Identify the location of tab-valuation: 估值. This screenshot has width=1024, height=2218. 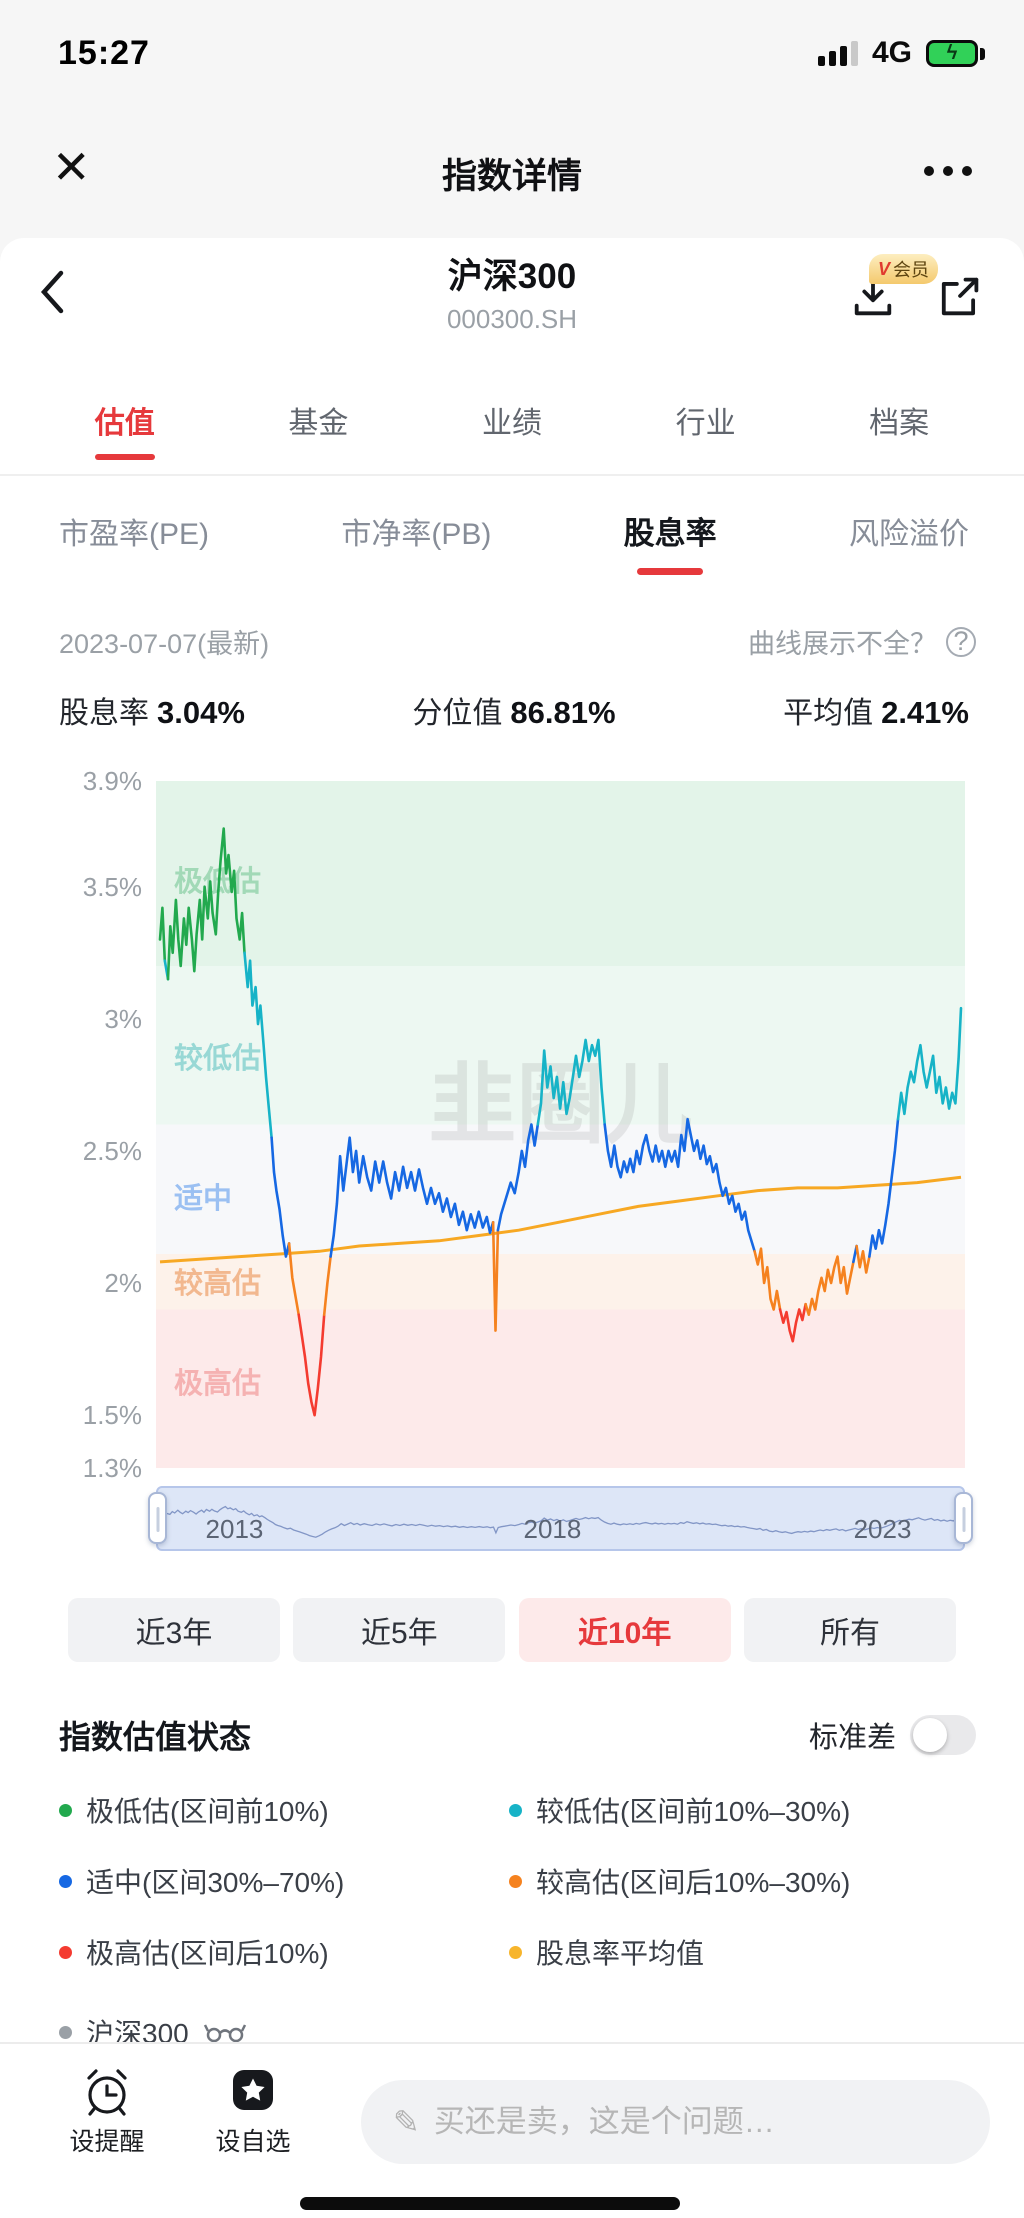
(125, 430).